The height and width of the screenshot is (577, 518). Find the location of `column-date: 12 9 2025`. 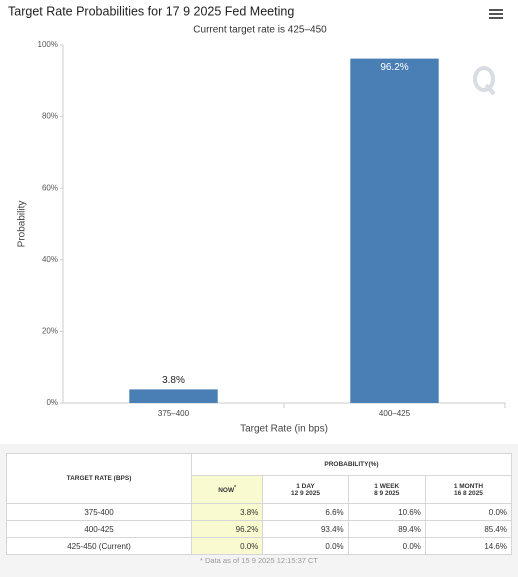

column-date: 12 9 2025 is located at coordinates (305, 493).